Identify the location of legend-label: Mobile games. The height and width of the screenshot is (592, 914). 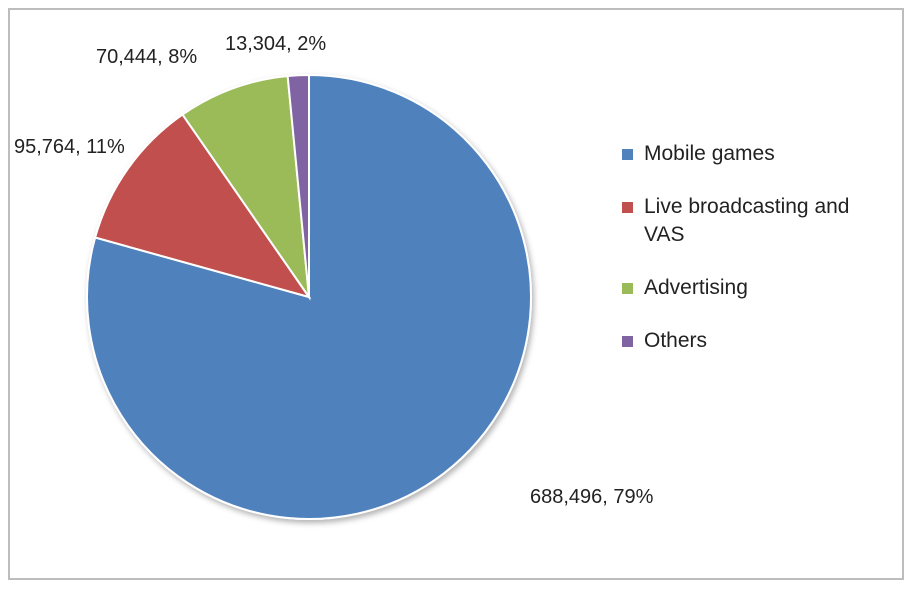
(709, 153).